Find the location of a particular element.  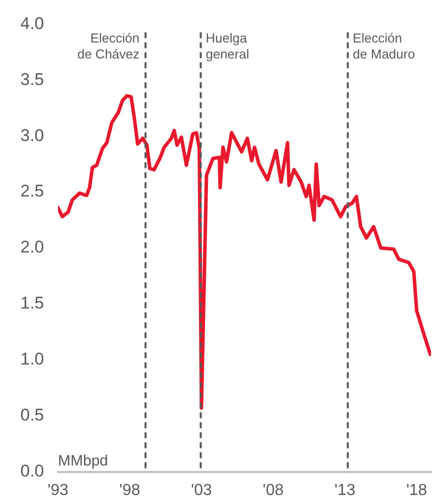

ref-line-label: Huelga general is located at coordinates (228, 46).